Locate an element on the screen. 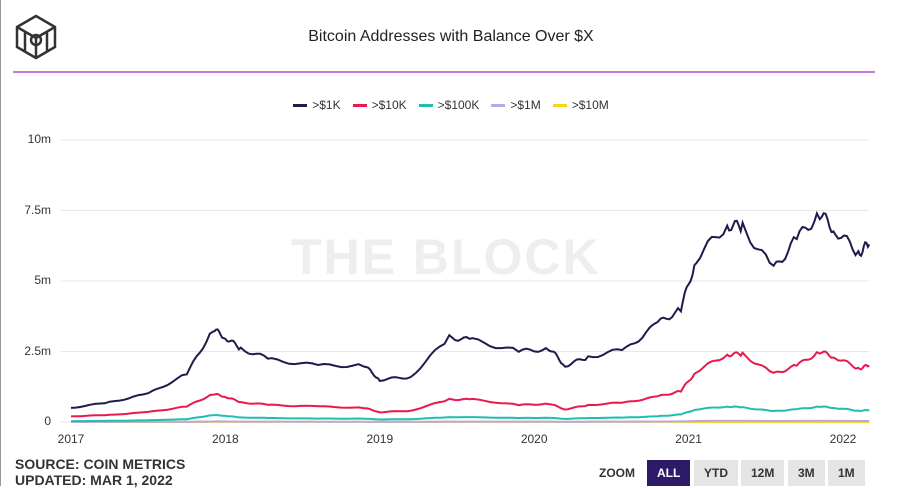  x-tick-label: 2017 is located at coordinates (71, 439).